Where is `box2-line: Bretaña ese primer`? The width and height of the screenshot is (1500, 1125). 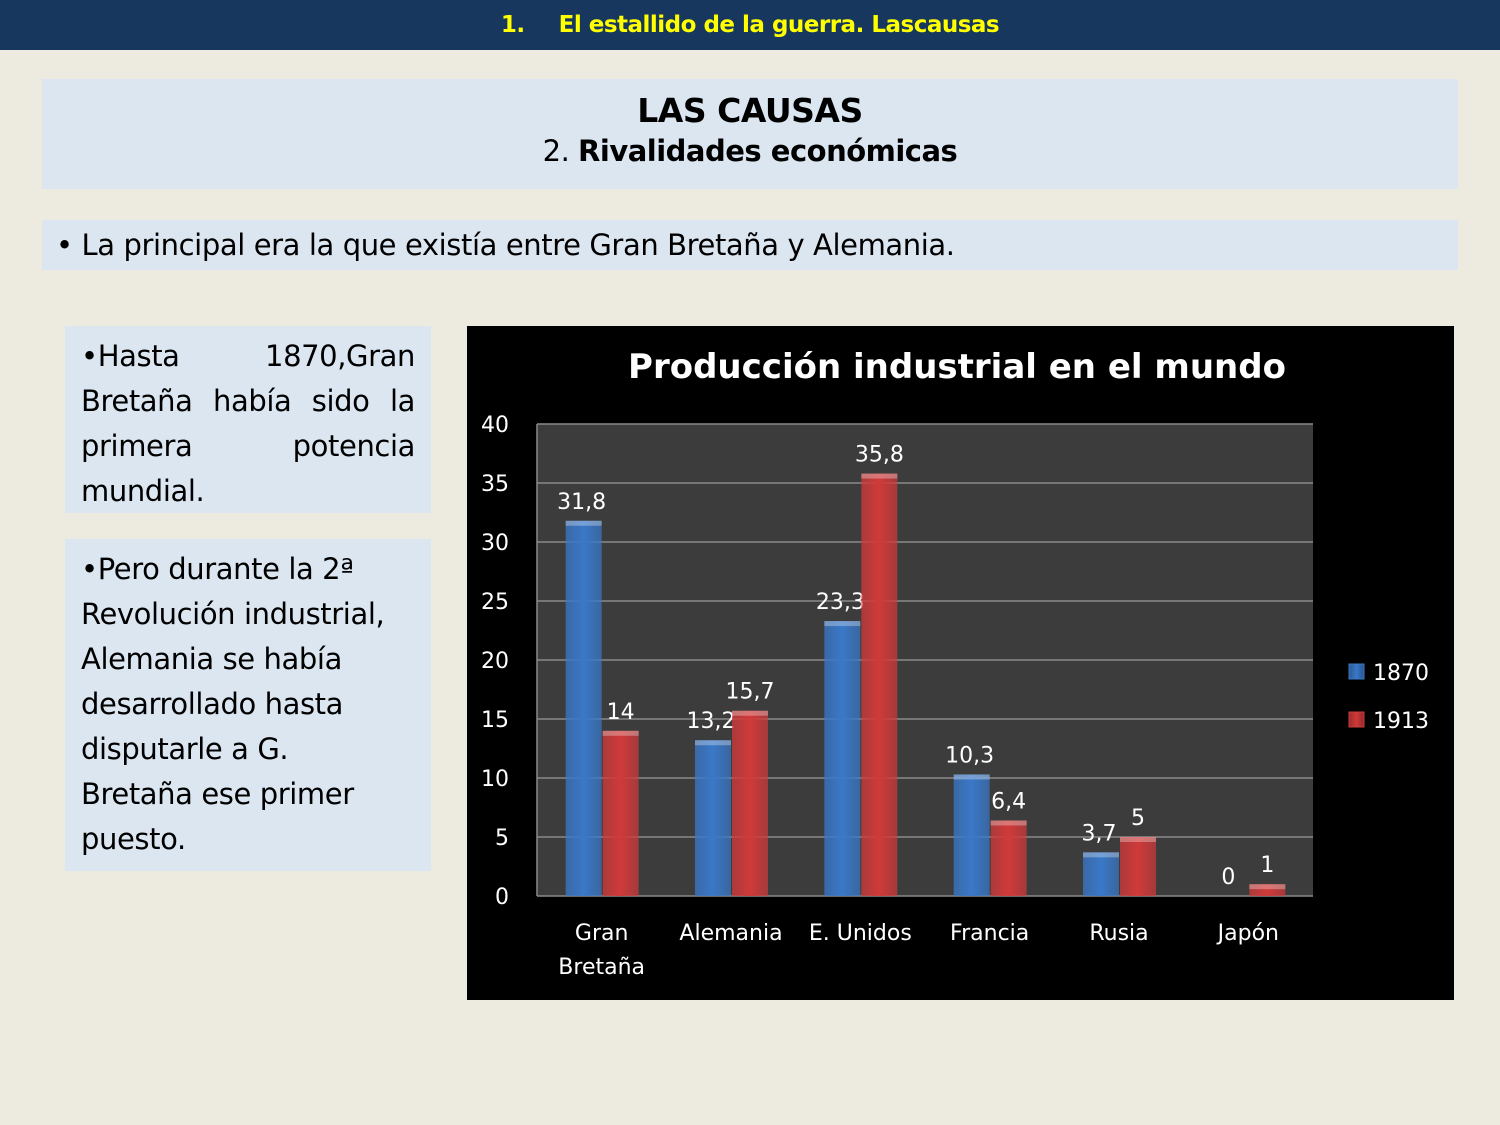 box2-line: Bretaña ese primer is located at coordinates (217, 794).